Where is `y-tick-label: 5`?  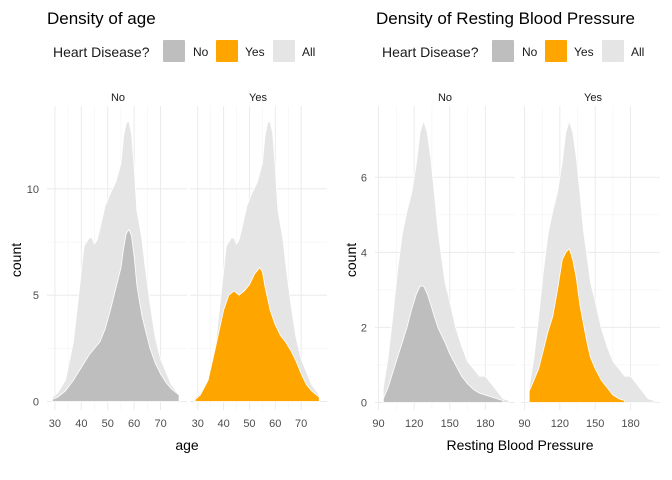 y-tick-label: 5 is located at coordinates (36, 296).